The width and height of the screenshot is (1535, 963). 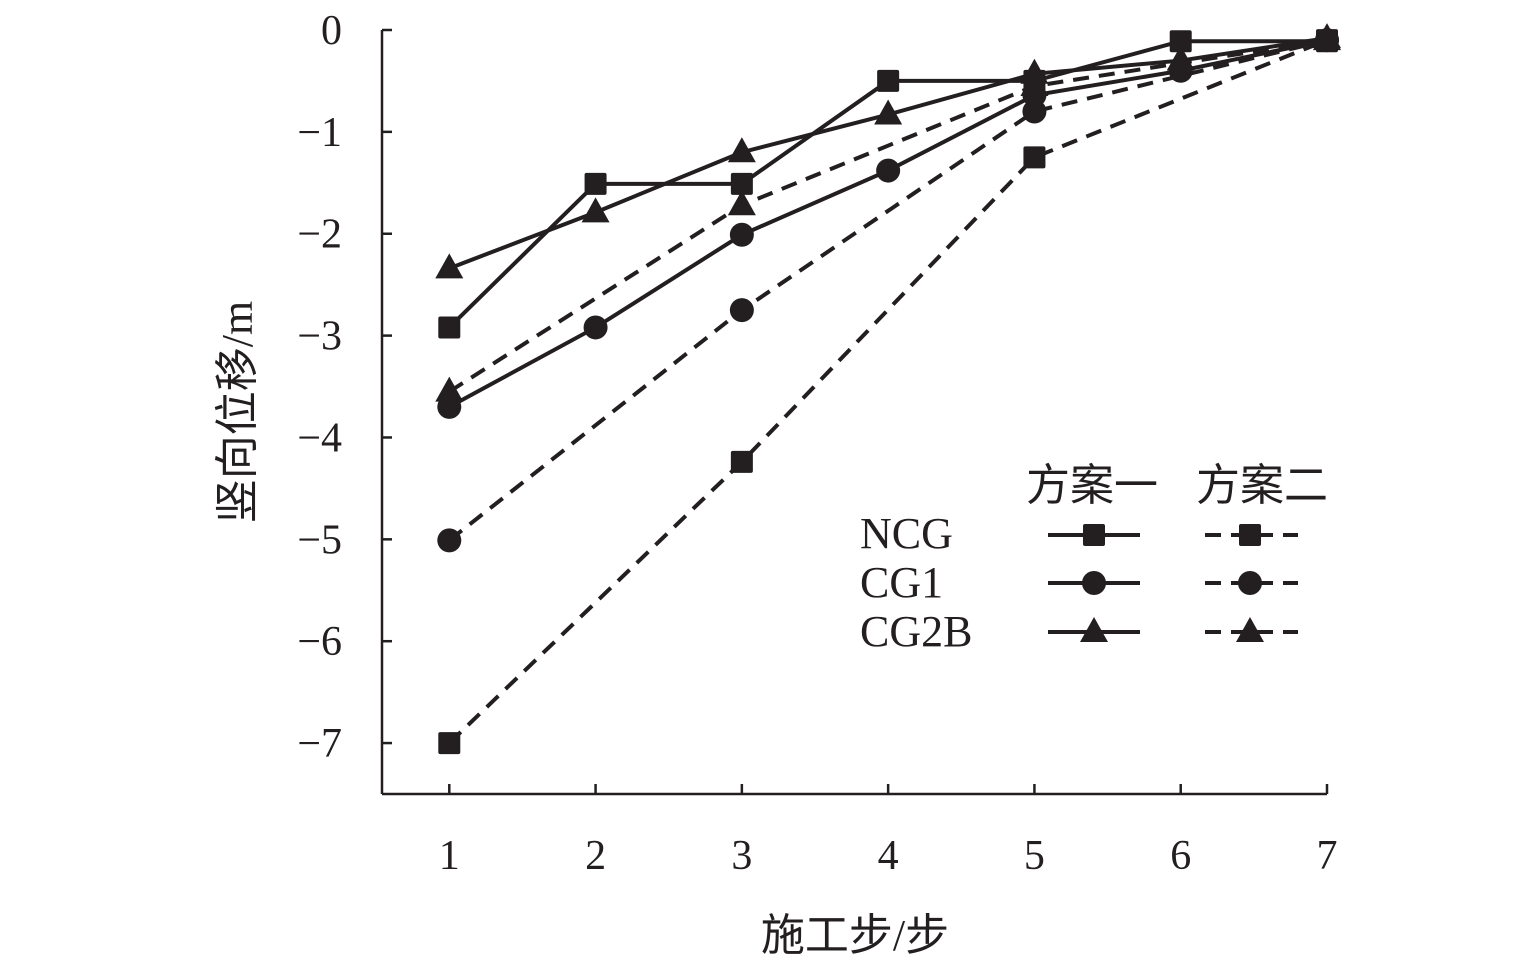 I want to click on y-tick-label: −4, so click(x=319, y=438).